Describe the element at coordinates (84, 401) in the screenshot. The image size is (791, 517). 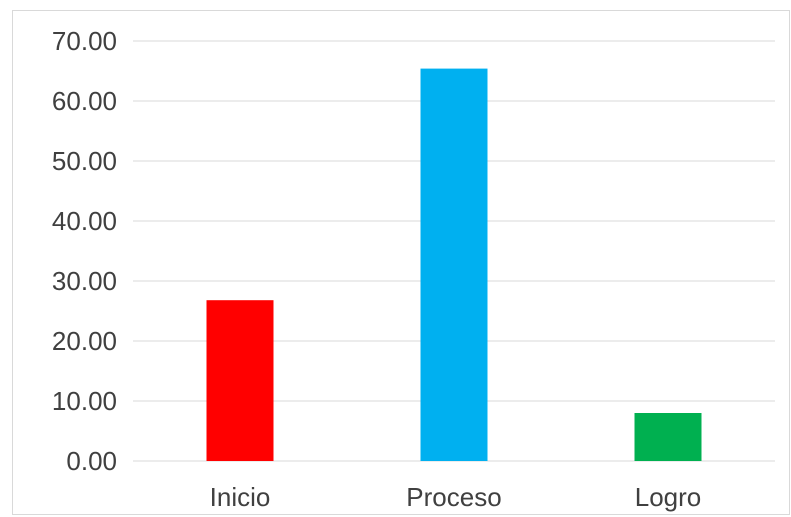
I see `y-tick-label: 10.00` at that location.